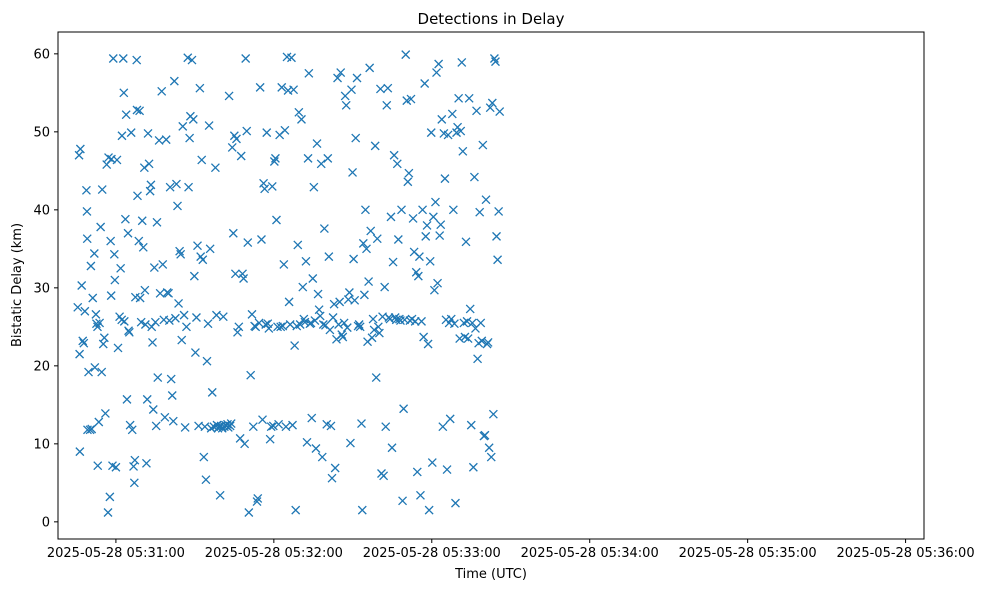 The height and width of the screenshot is (590, 987). Describe the element at coordinates (41, 444) in the screenshot. I see `y-tick-label: 10` at that location.